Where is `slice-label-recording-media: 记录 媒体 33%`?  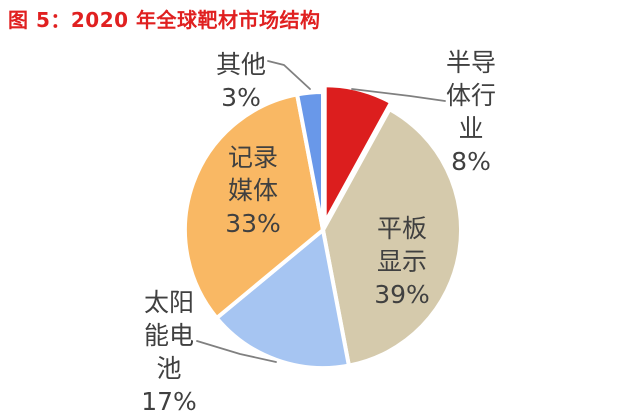 slice-label-recording-media: 记录 媒体 33% is located at coordinates (253, 190).